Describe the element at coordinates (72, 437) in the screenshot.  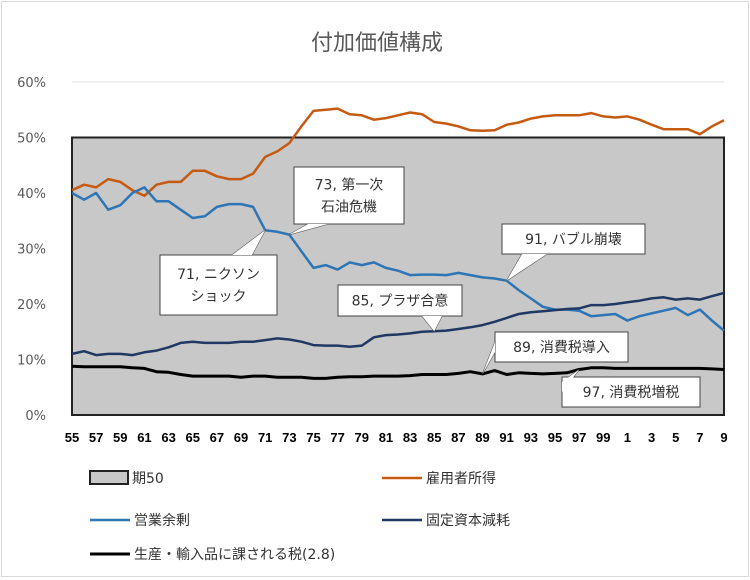
I see `x-tick-label: 55` at that location.